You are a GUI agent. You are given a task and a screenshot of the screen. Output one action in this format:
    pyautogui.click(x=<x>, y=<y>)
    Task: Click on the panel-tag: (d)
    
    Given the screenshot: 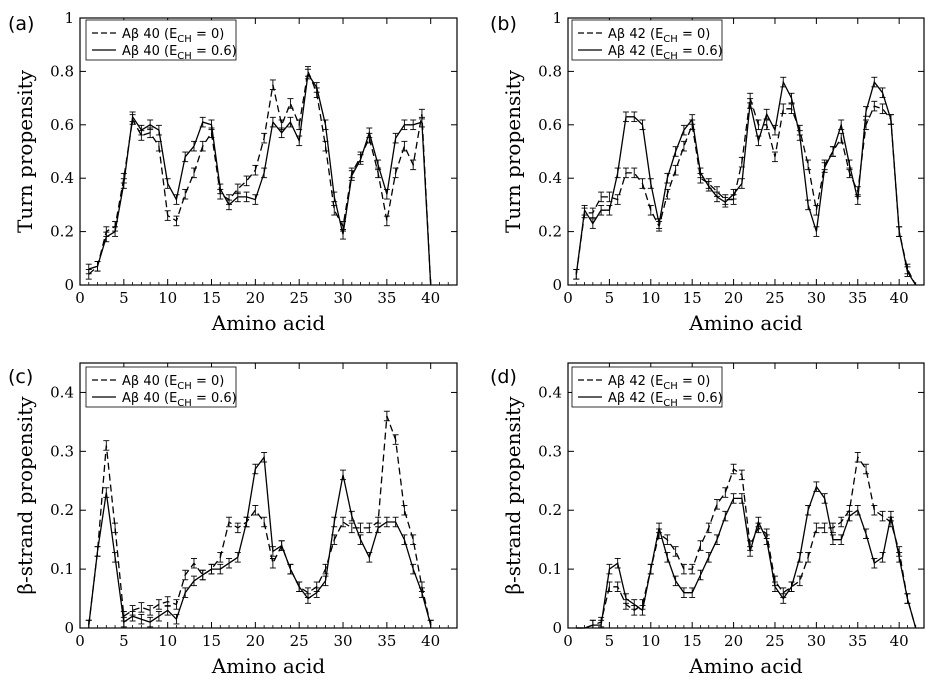 What is the action you would take?
    pyautogui.click(x=503, y=377)
    